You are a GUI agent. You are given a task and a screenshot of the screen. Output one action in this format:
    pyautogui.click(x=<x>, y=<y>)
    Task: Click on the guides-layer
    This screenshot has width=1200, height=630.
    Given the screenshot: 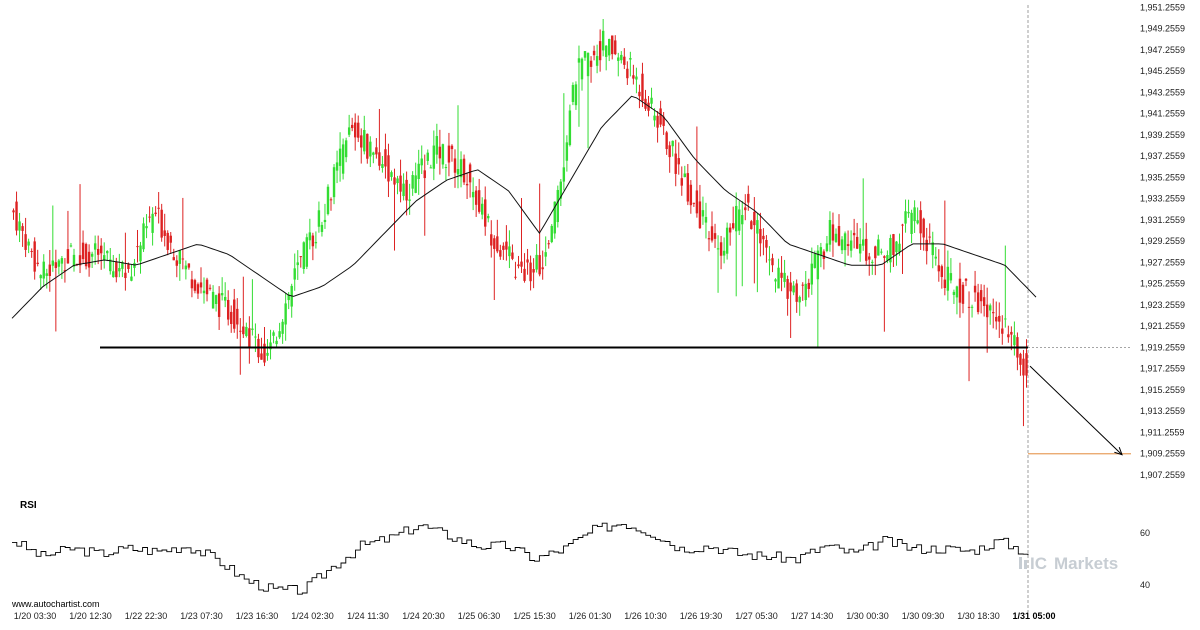 What is the action you would take?
    pyautogui.click(x=1079, y=308)
    